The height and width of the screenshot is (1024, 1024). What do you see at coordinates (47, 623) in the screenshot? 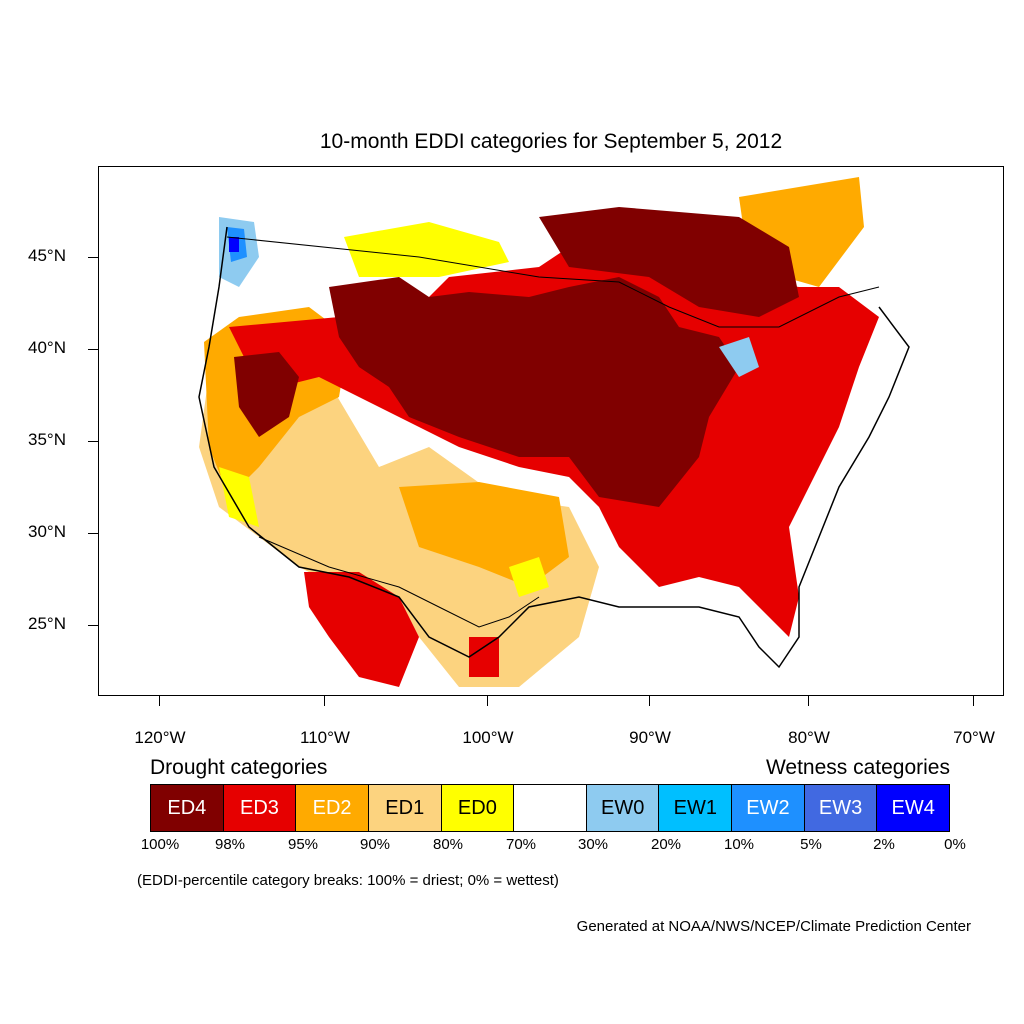
I see `lat-label-25: 25°N` at bounding box center [47, 623].